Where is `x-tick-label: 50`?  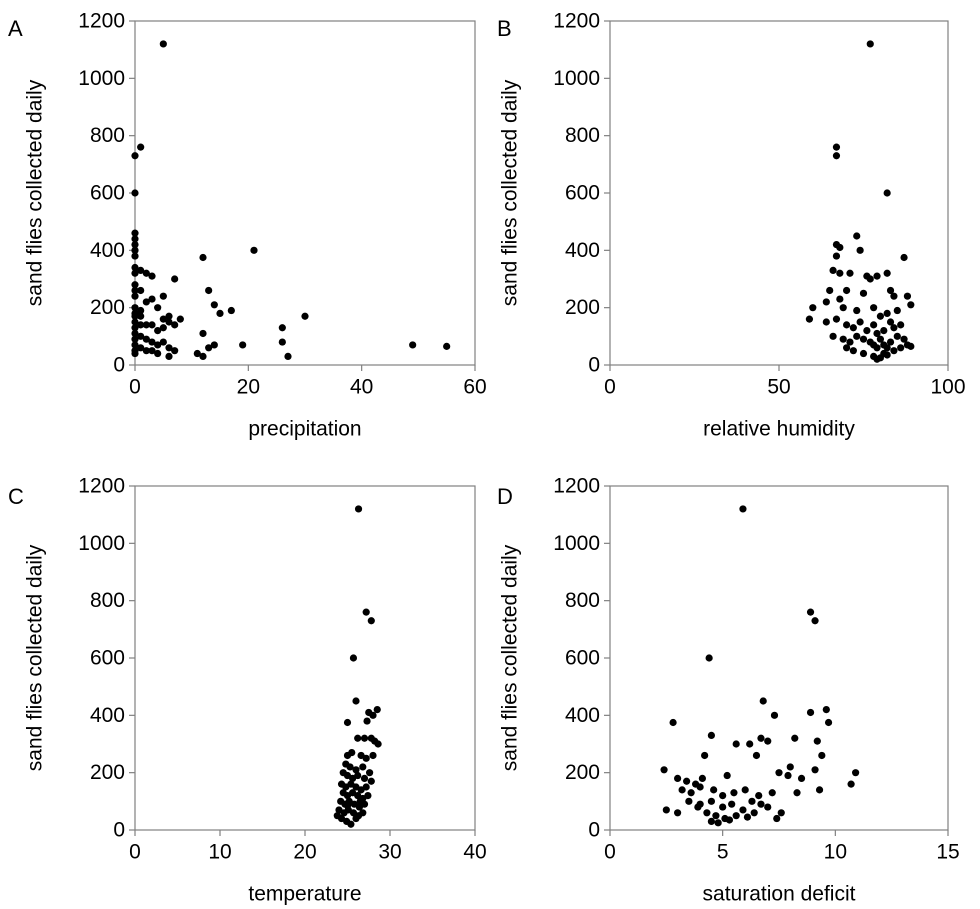
x-tick-label: 50 is located at coordinates (778, 386).